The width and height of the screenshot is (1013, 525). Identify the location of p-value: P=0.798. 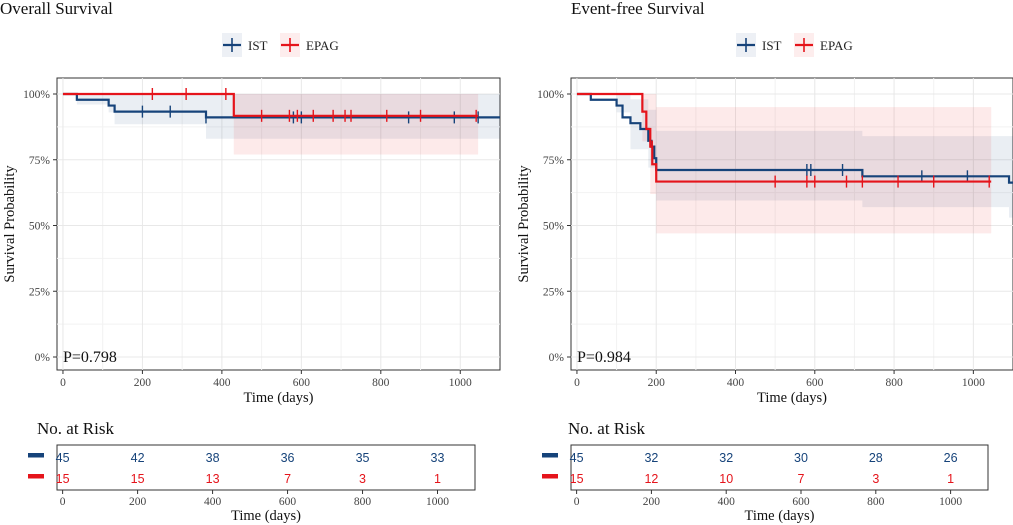
(90, 357).